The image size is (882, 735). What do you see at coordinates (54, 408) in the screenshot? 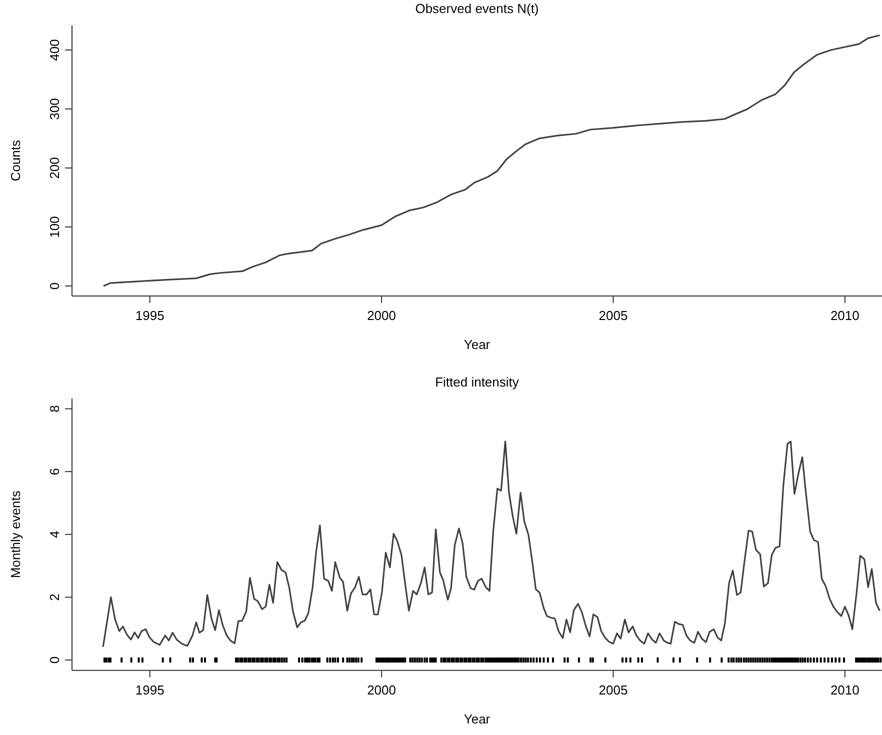
I see `y-tick-label: 8` at bounding box center [54, 408].